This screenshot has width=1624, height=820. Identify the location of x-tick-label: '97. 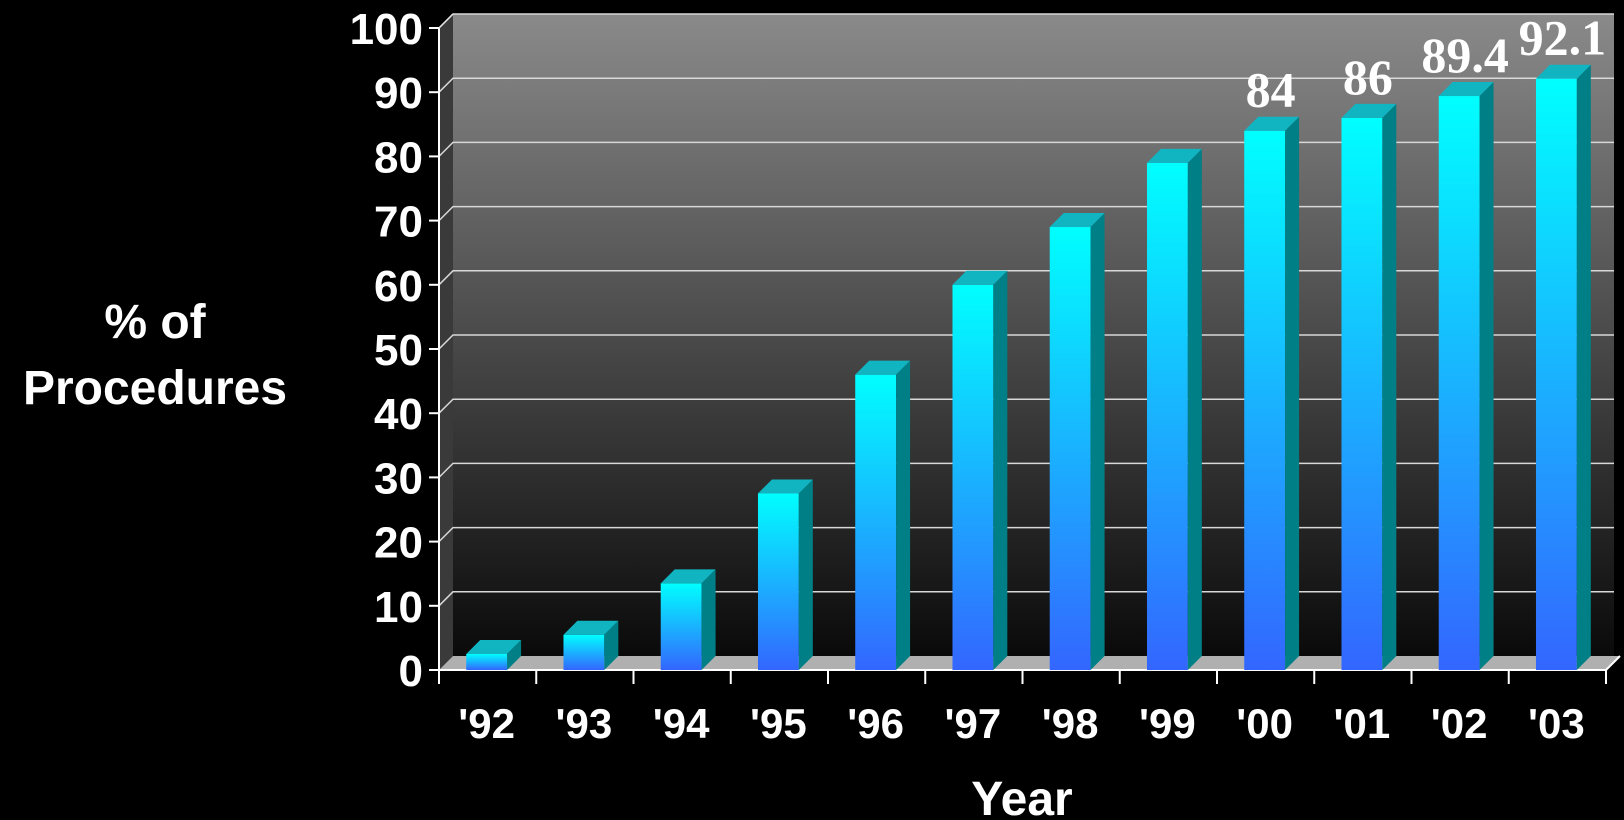
(973, 723).